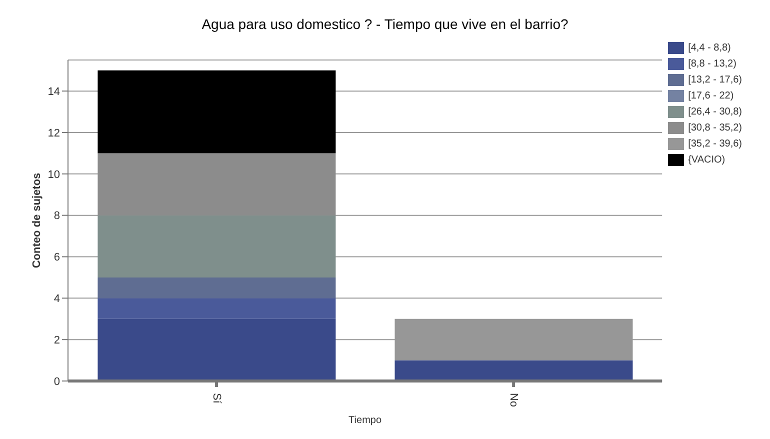  I want to click on legend-label: [17,6 - 22), so click(711, 96).